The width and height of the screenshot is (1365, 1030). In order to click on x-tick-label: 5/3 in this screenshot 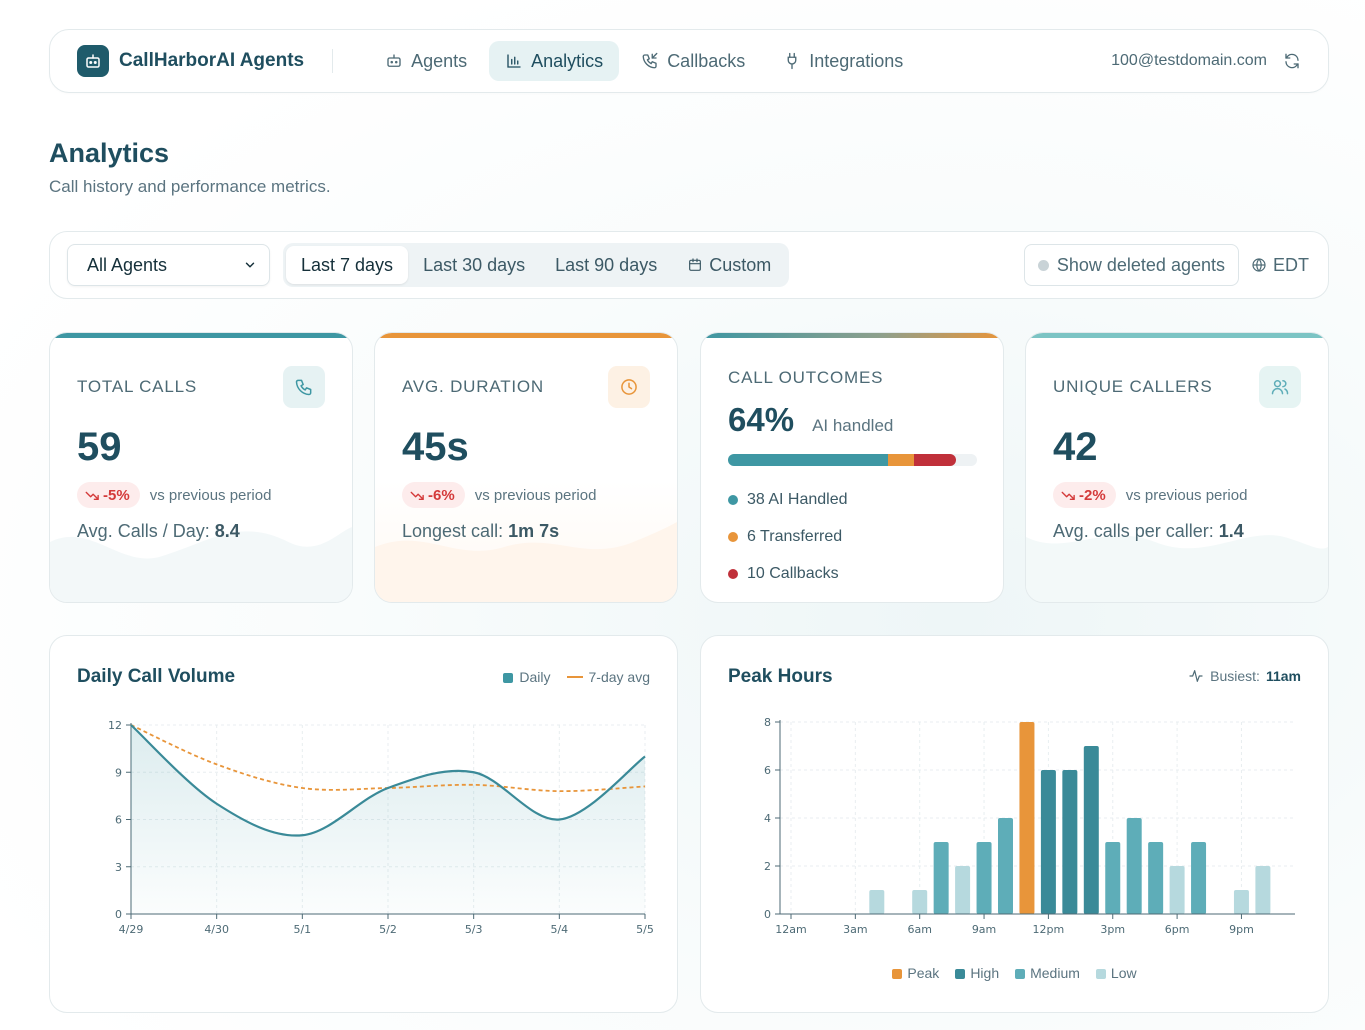, I will do `click(474, 929)`.